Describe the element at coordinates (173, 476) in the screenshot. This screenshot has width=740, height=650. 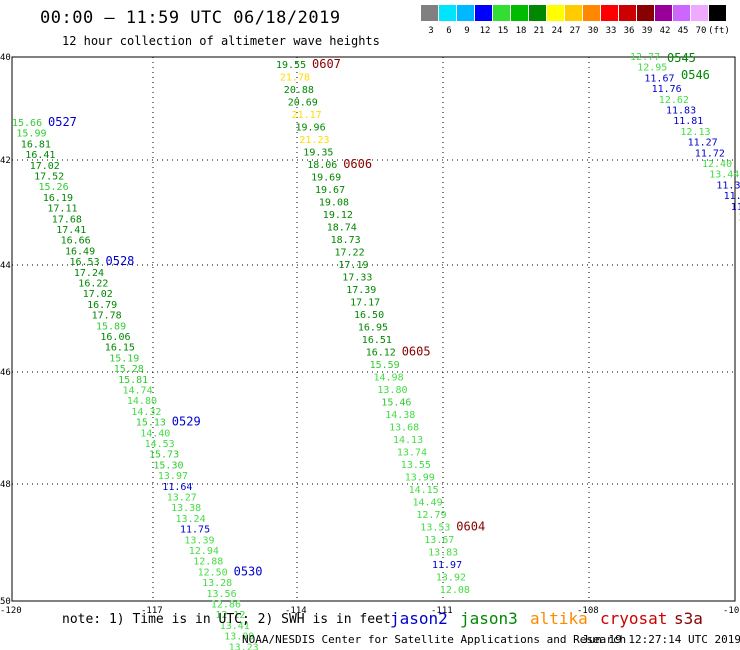
I see `swh-value-label: 13.97` at that location.